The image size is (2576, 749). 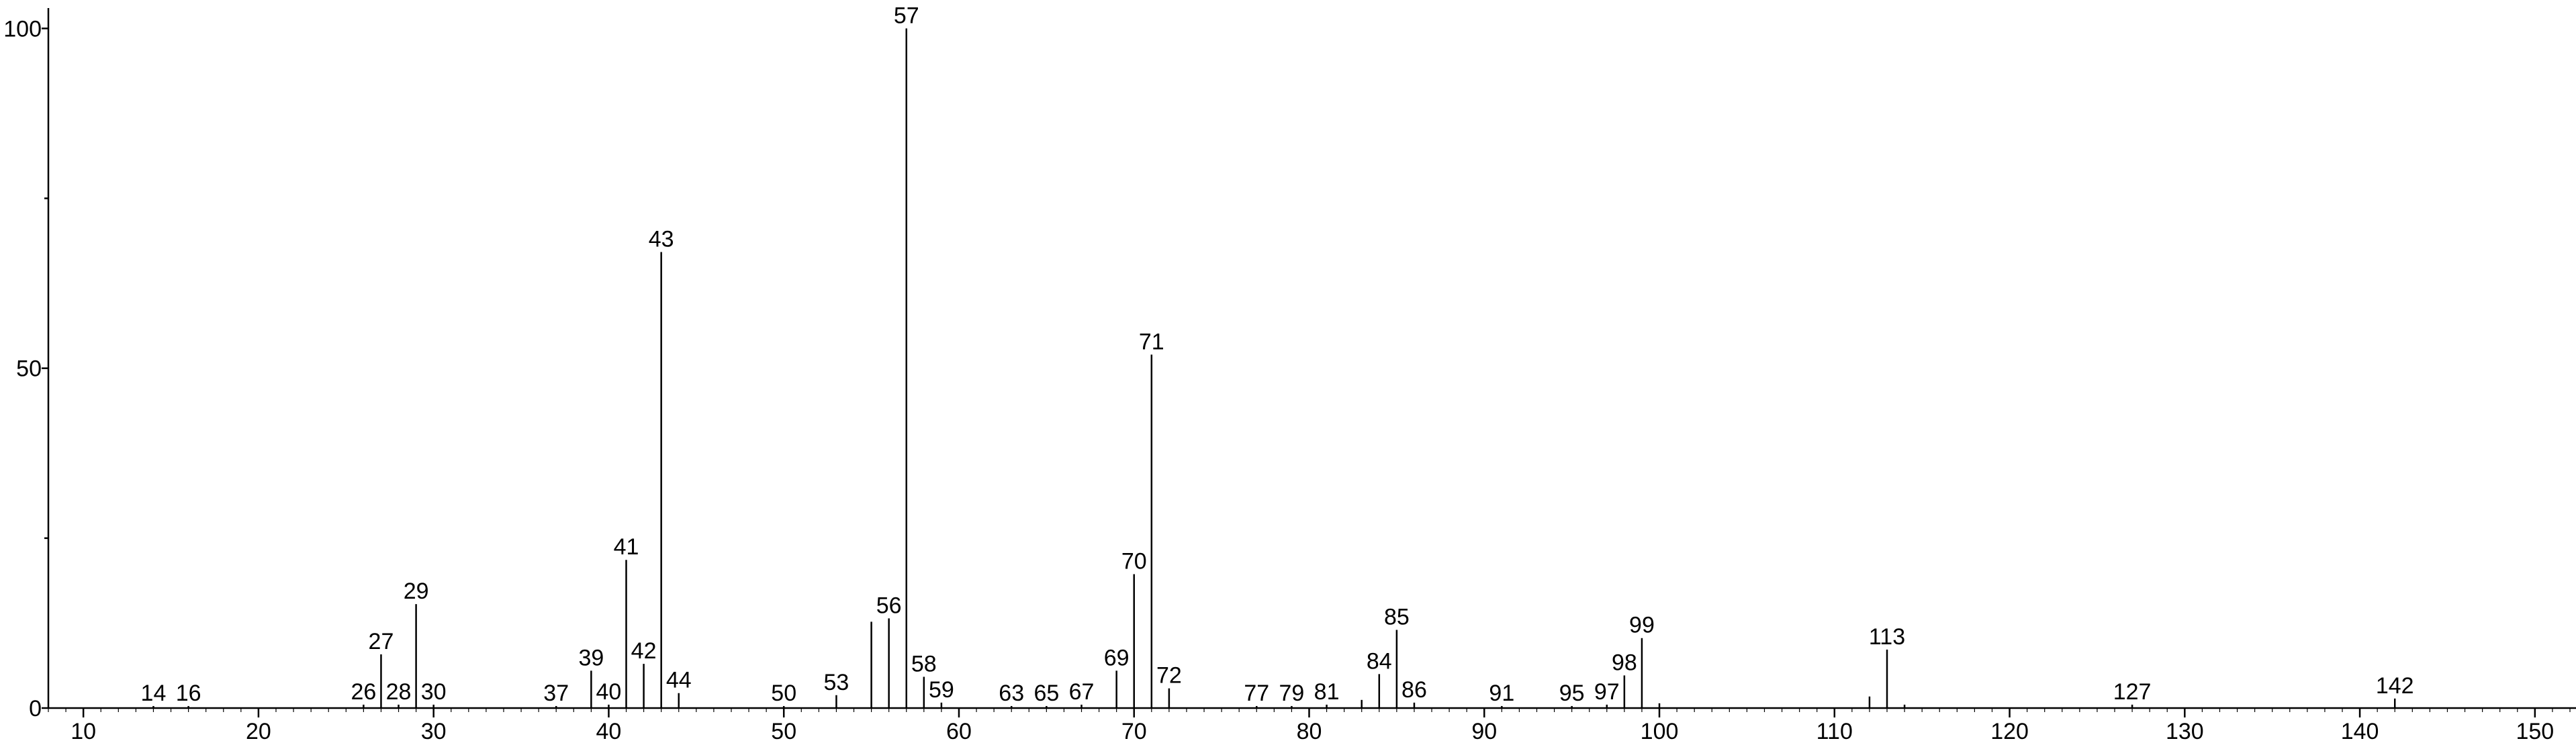 I want to click on peak-label: 58, so click(x=924, y=664).